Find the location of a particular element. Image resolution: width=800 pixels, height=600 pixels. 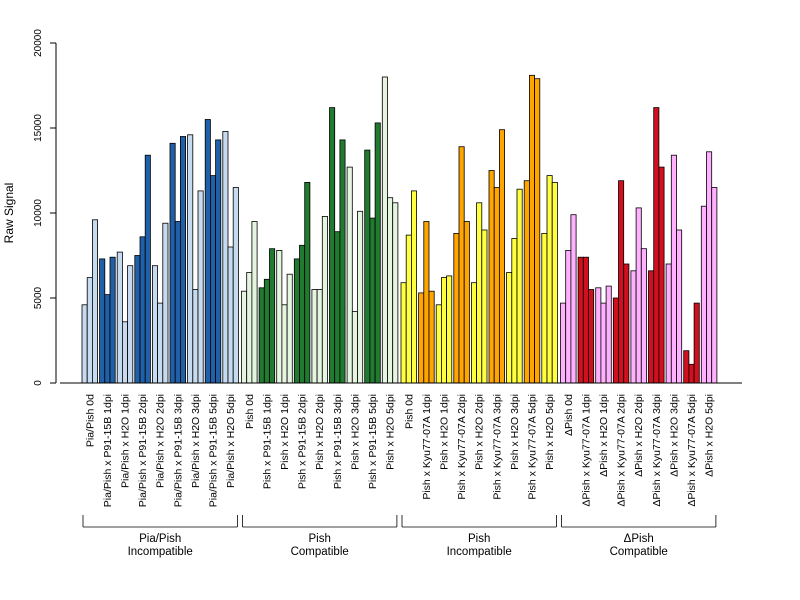

x-tick-label: Pia/Pish x H2O 2dpi is located at coordinates (161, 441).